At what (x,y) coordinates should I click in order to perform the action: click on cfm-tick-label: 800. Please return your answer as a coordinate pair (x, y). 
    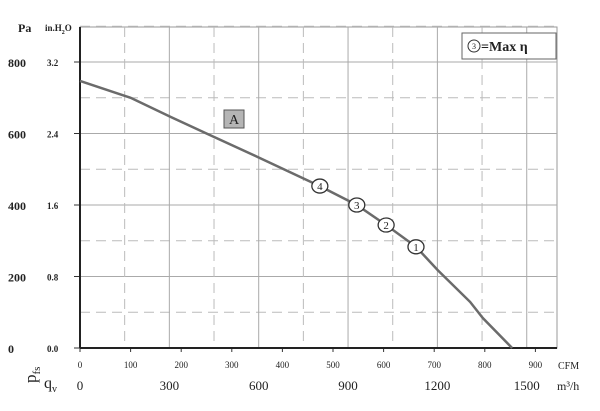
    Looking at the image, I should click on (485, 365).